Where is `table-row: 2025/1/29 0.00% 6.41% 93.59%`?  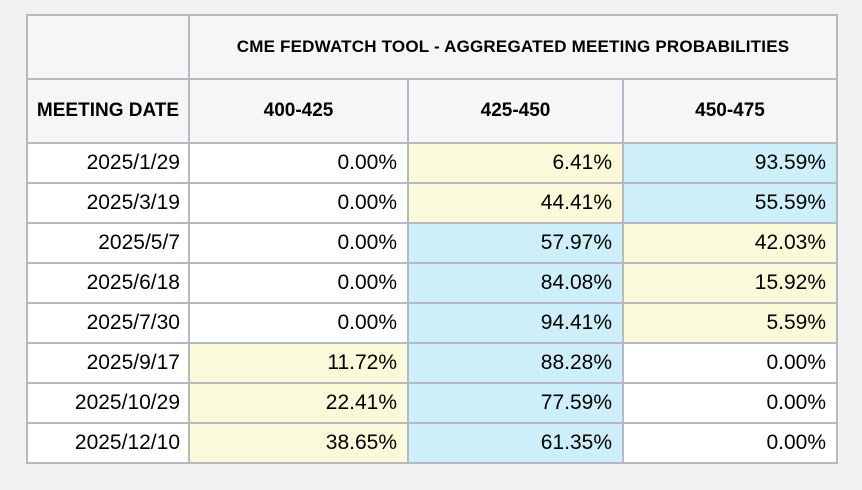
table-row: 2025/1/29 0.00% 6.41% 93.59% is located at coordinates (432, 163).